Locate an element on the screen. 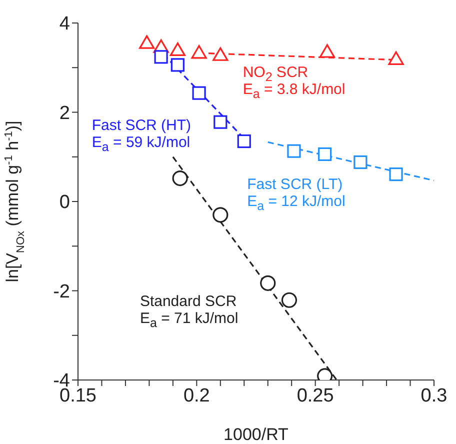  x-axis-title: 1000/RT is located at coordinates (256, 434).